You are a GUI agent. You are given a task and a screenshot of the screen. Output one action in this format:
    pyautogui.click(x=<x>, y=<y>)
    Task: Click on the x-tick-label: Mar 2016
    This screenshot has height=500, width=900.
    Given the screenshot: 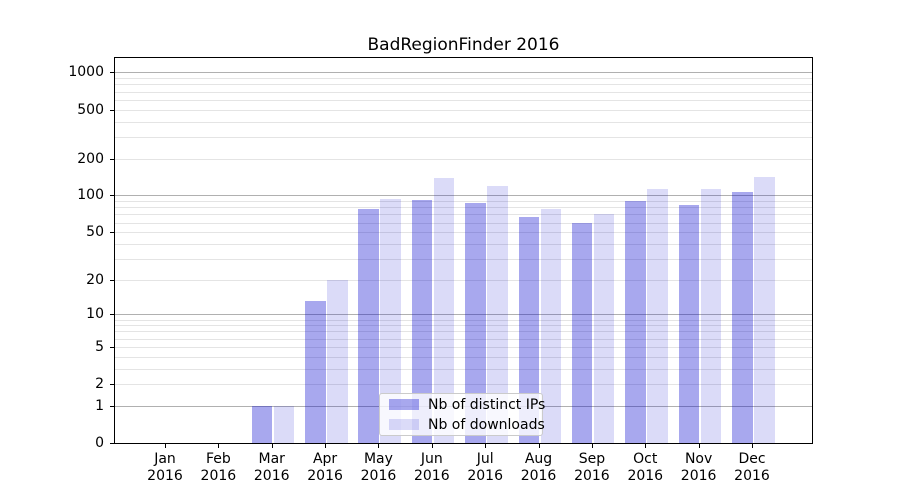 What is the action you would take?
    pyautogui.click(x=271, y=467)
    